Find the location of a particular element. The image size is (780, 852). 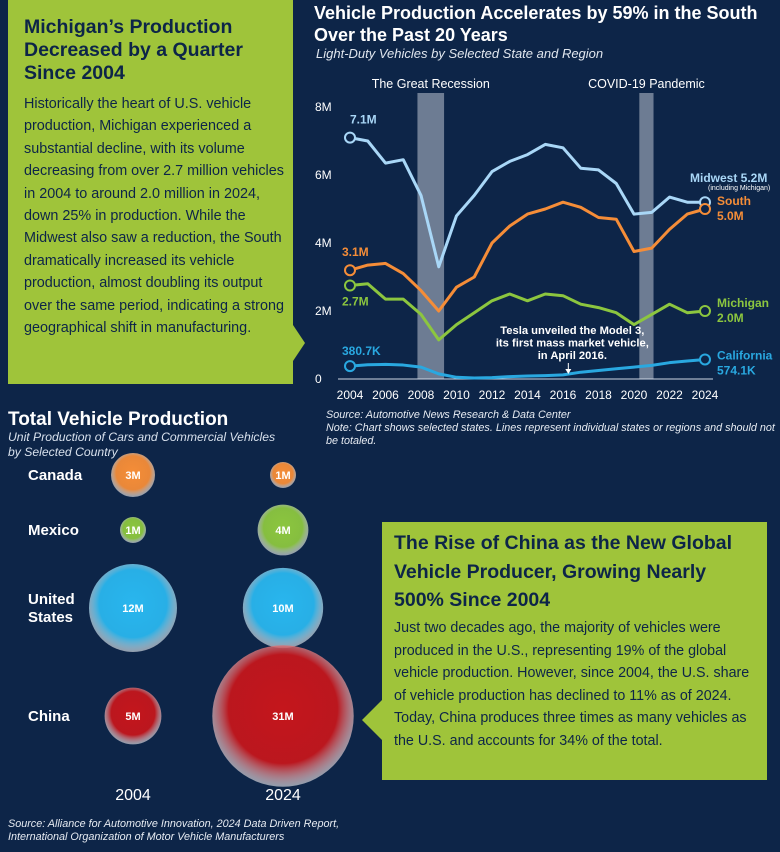

china-callout-pointer is located at coordinates (372, 720).